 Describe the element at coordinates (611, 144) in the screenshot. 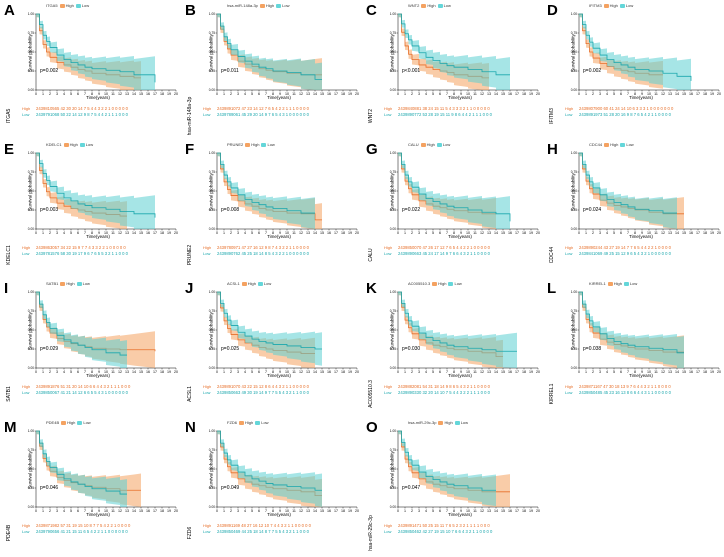

I see `legend: CDC44 High Low` at that location.